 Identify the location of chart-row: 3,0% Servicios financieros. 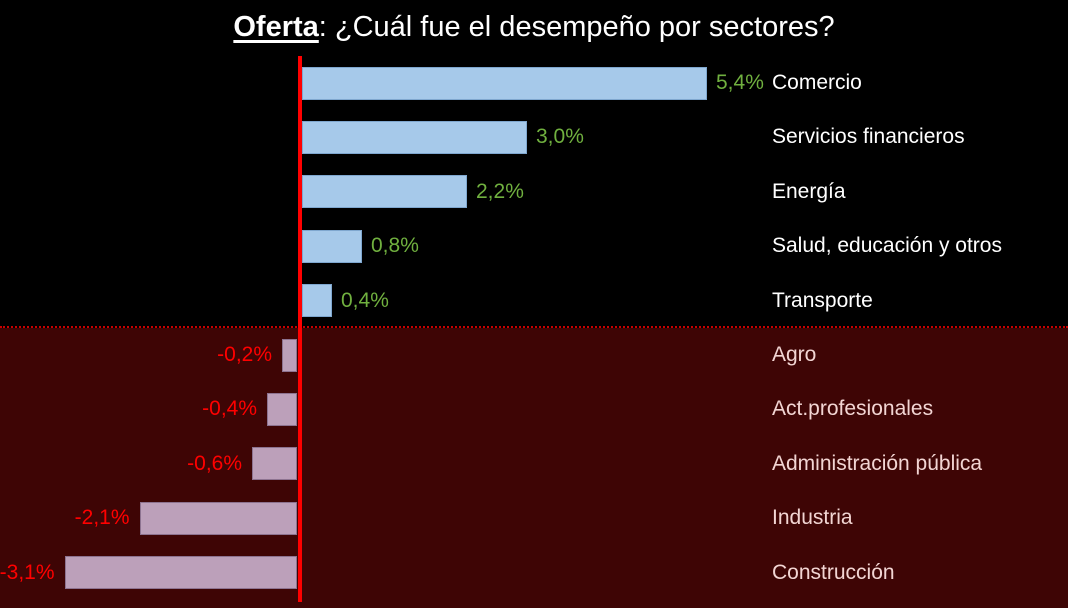
(534, 137).